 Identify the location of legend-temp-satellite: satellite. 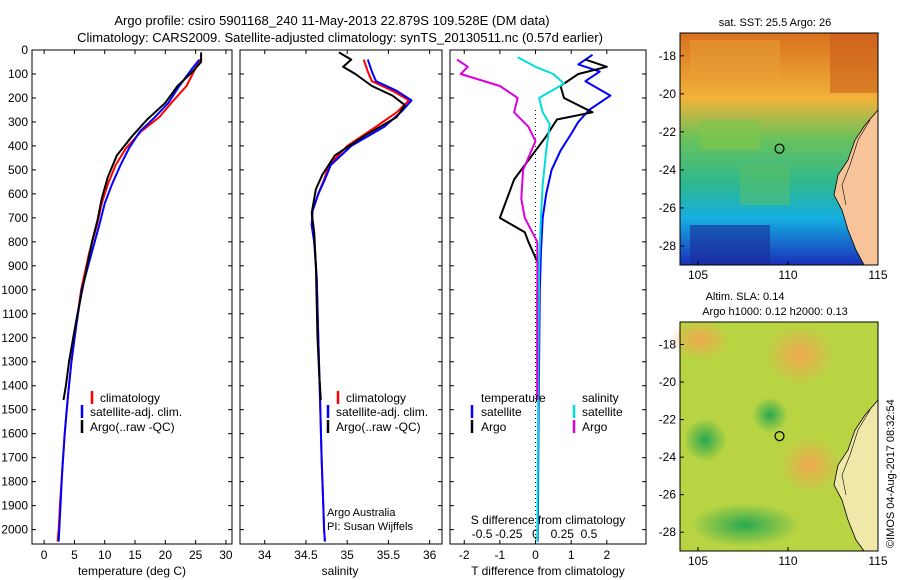
(501, 412).